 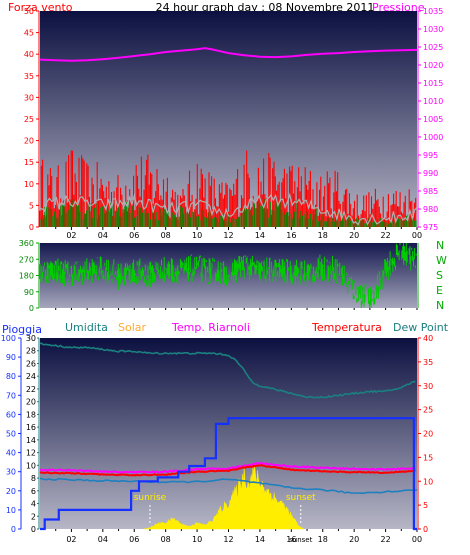 I want to click on humidity-tick-label: 16, so click(x=31, y=427).